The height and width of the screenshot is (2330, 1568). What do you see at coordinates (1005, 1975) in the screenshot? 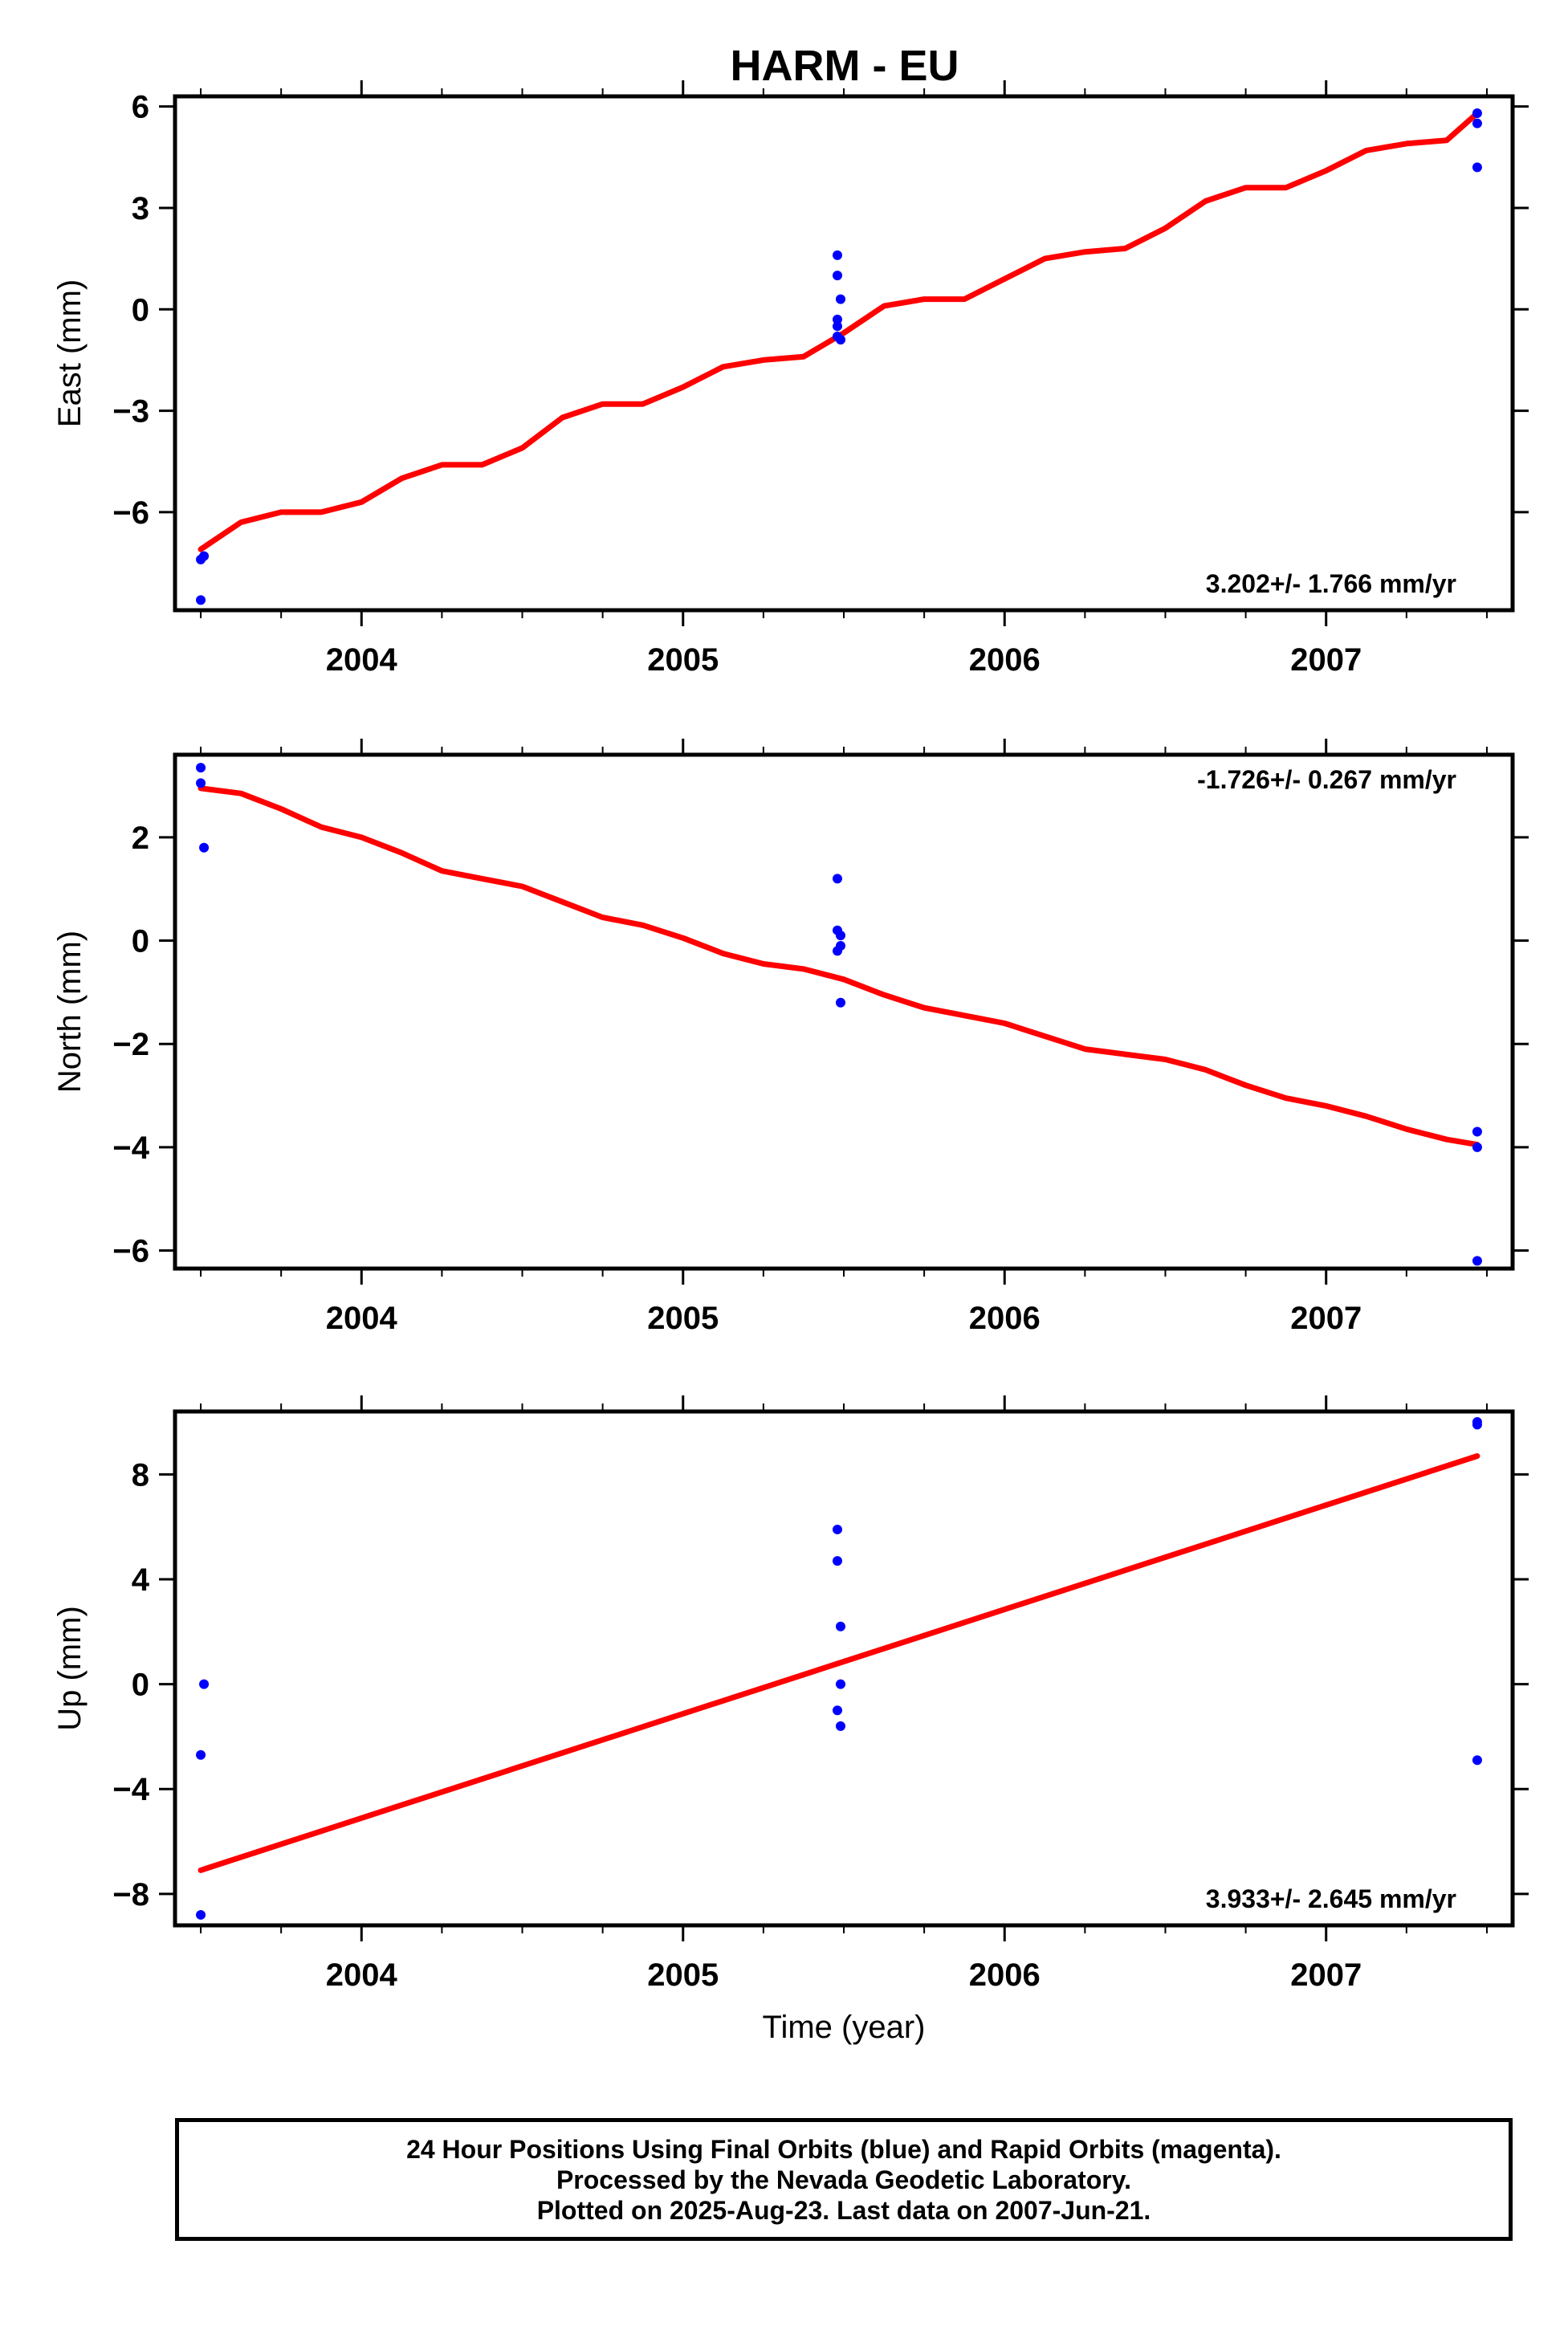
I see `up-x-tick-label: 2006` at bounding box center [1005, 1975].